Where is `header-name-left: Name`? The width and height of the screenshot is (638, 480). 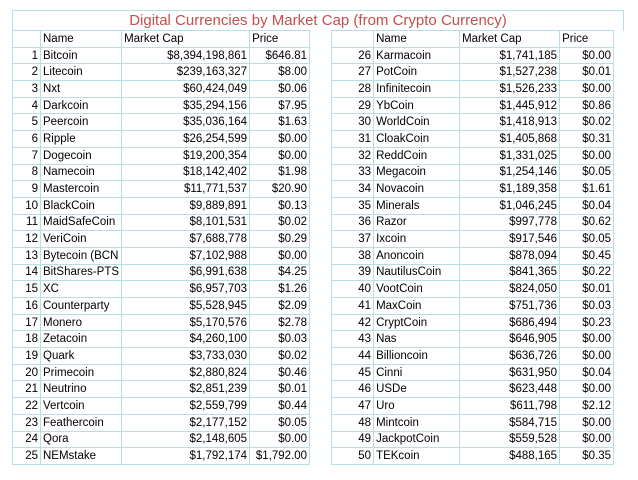
header-name-left: Name is located at coordinates (81, 39).